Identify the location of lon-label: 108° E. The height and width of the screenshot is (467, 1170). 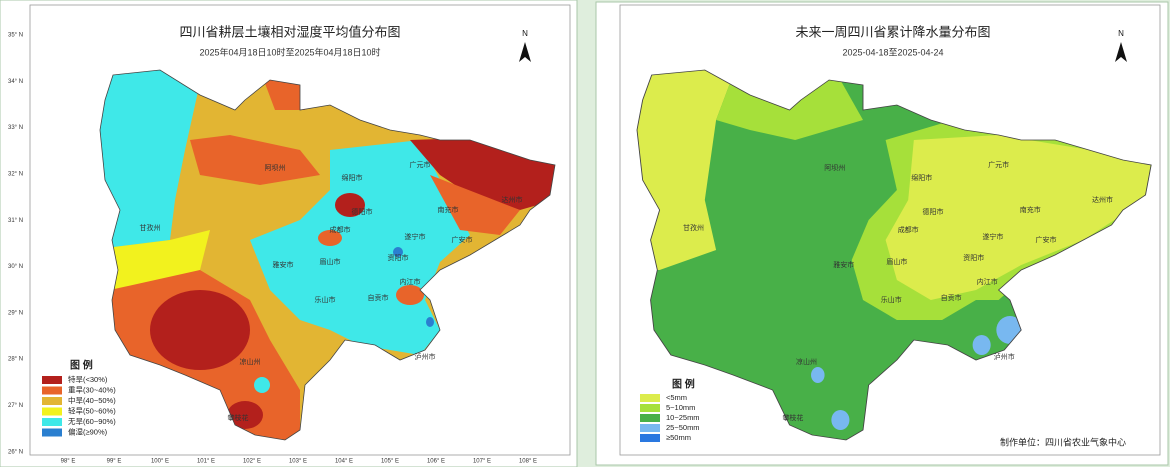
(528, 462).